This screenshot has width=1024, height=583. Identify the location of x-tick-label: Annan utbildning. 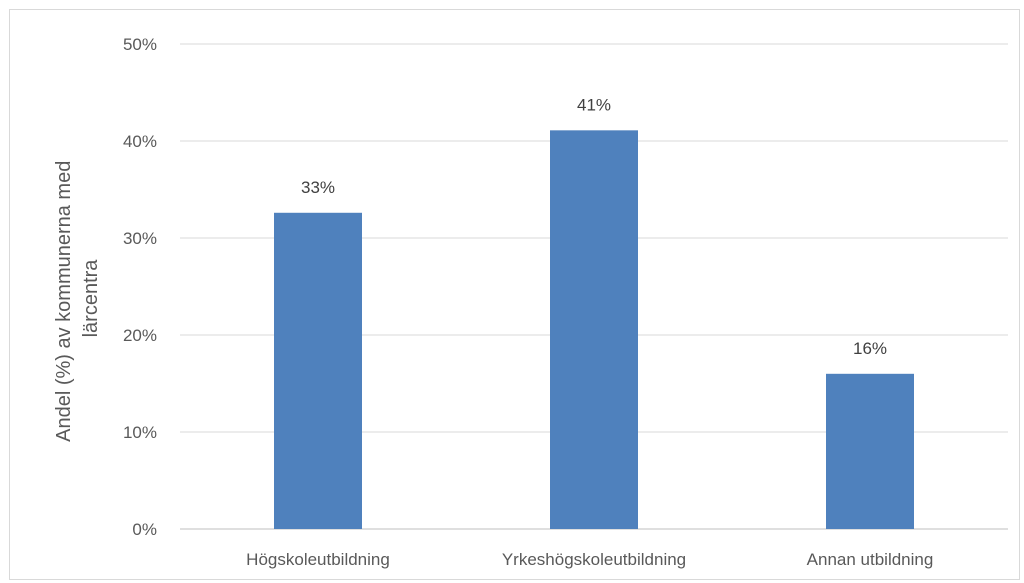
(870, 559).